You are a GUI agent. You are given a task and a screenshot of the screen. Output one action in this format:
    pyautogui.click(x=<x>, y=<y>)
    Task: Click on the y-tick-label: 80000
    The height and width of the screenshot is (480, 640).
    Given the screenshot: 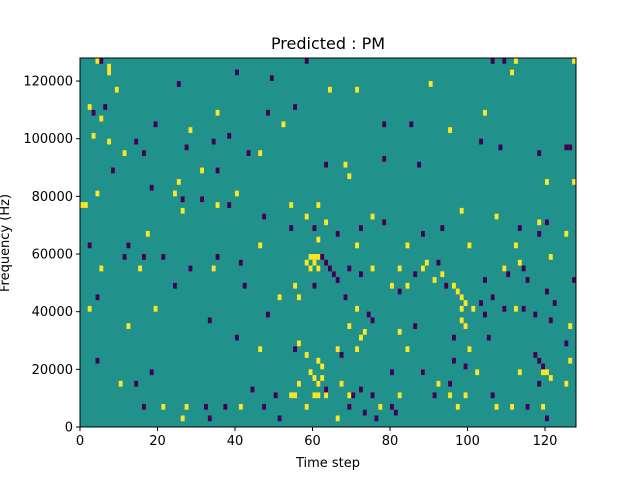 What is the action you would take?
    pyautogui.click(x=52, y=197)
    